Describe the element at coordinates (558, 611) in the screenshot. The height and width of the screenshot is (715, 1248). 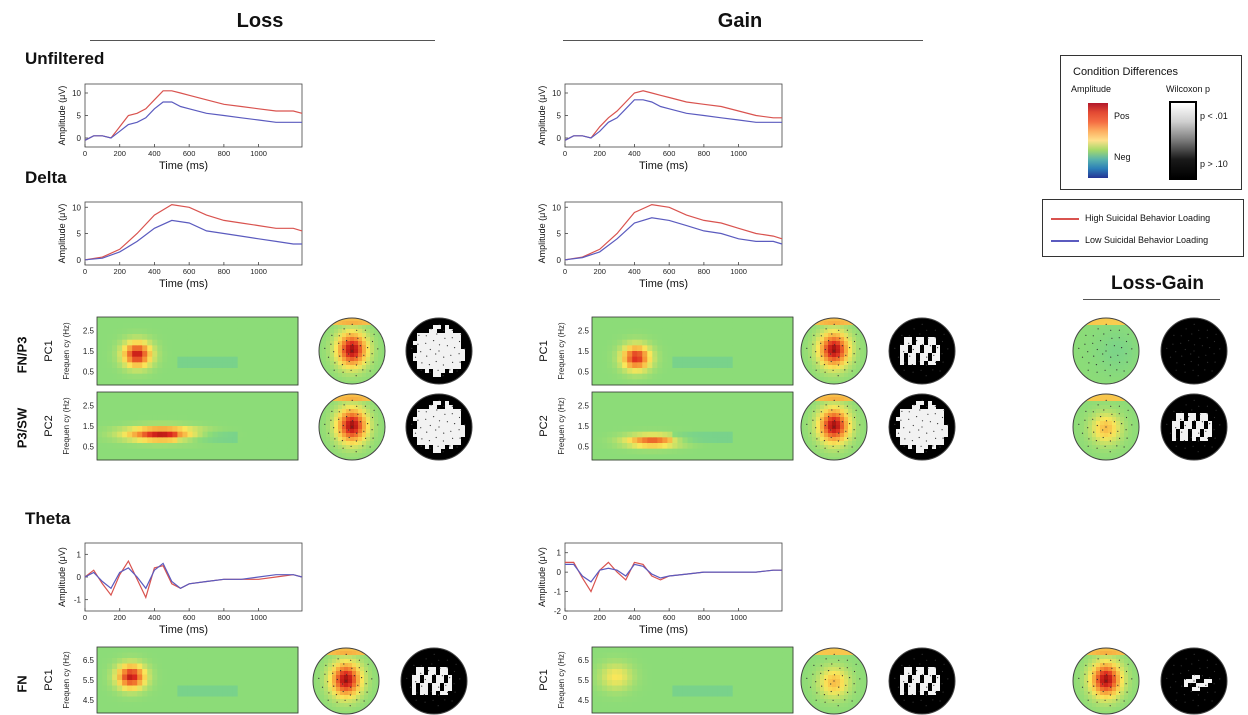
I see `y-tick-label: -2` at that location.